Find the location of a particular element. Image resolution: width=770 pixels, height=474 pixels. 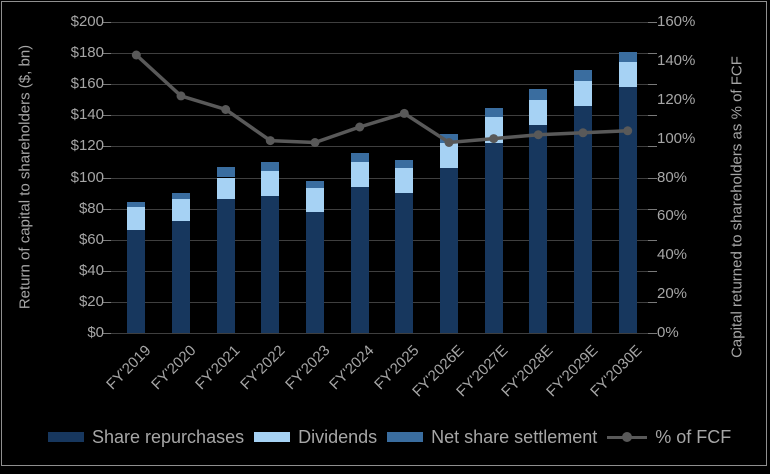

left-axis-tick-label: $60 is located at coordinates (91, 239).